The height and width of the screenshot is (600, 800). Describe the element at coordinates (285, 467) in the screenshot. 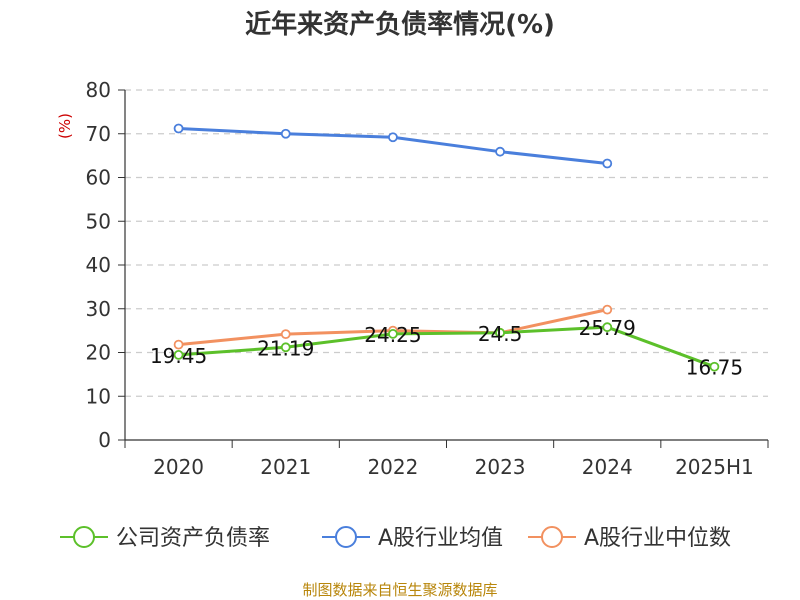

I see `x-tick-label: 2021` at that location.